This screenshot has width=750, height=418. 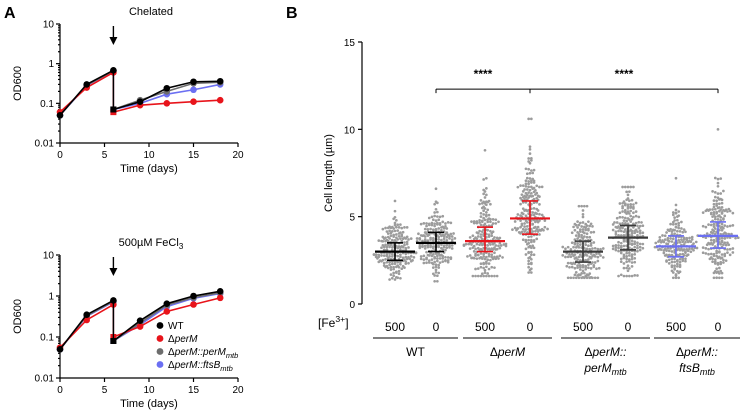 What do you see at coordinates (232, 355) in the screenshot?
I see `legend-label-part: mtb` at bounding box center [232, 355].